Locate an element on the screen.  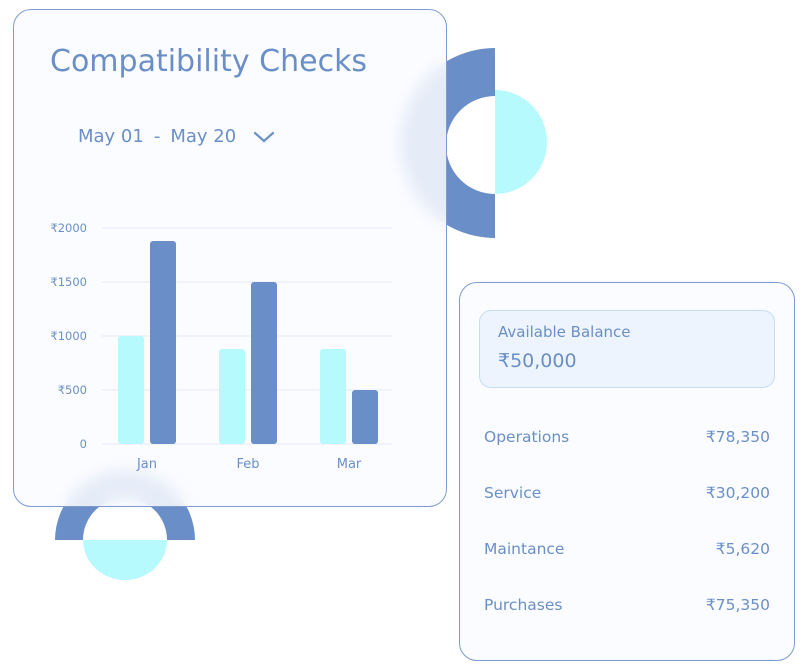
row-value: ₹30,200 is located at coordinates (737, 493).